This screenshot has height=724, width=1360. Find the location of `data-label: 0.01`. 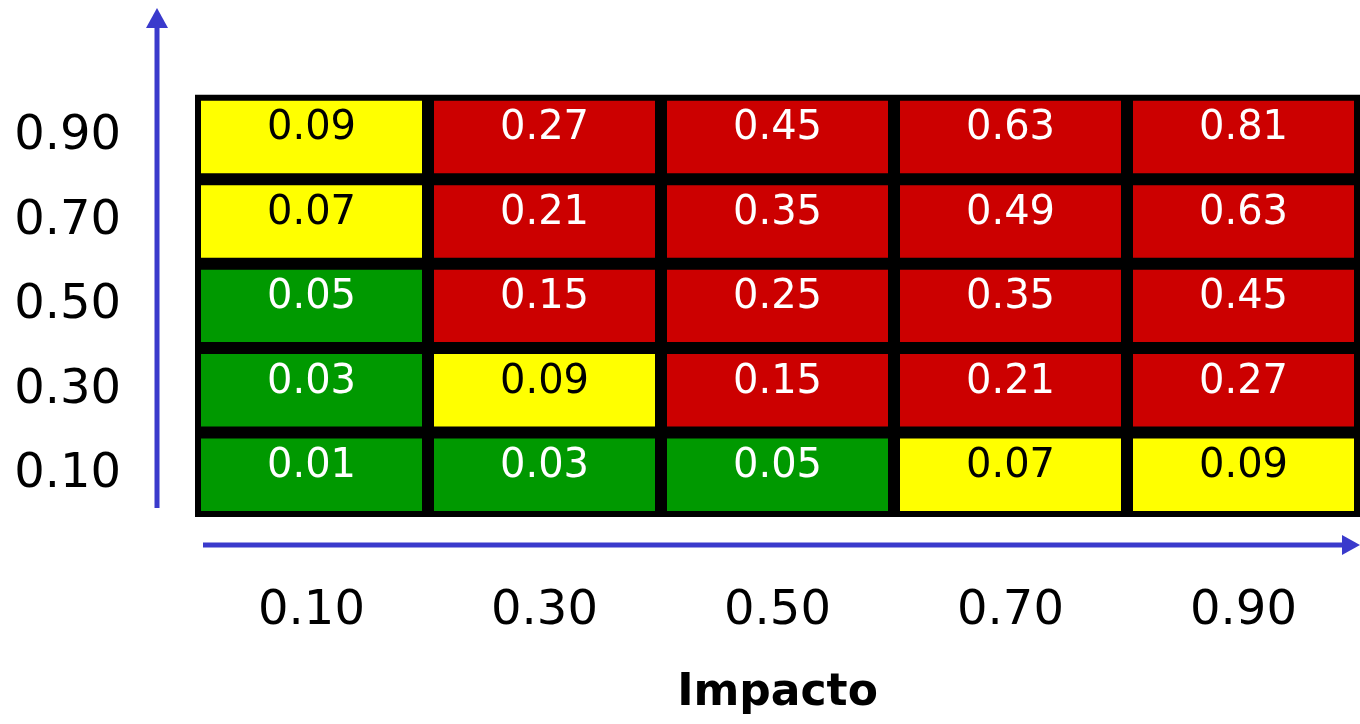

data-label: 0.01 is located at coordinates (311, 463).